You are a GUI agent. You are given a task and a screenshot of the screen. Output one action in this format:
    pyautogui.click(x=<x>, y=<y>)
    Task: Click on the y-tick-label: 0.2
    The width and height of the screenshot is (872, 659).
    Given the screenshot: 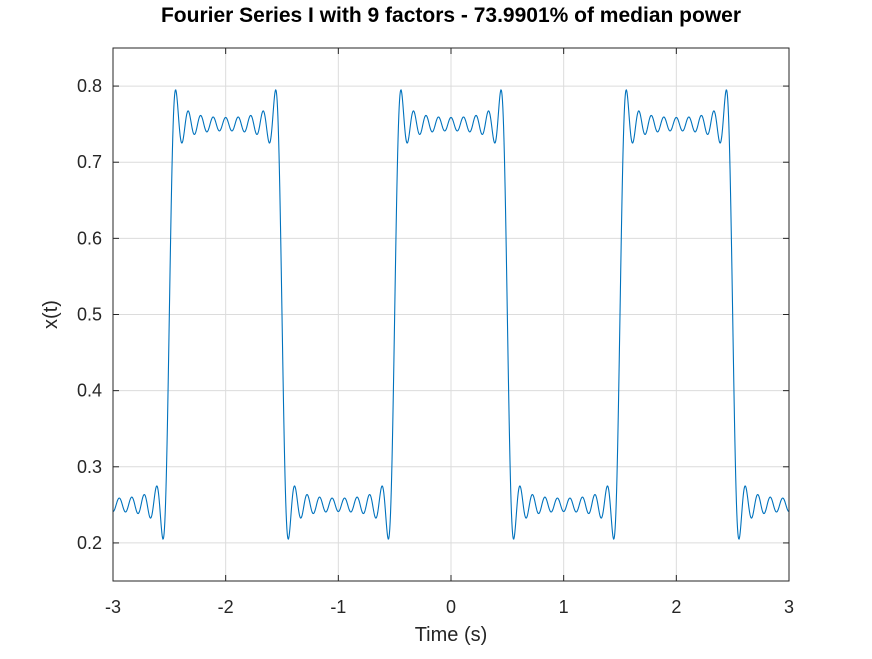 What is the action you would take?
    pyautogui.click(x=89, y=543)
    